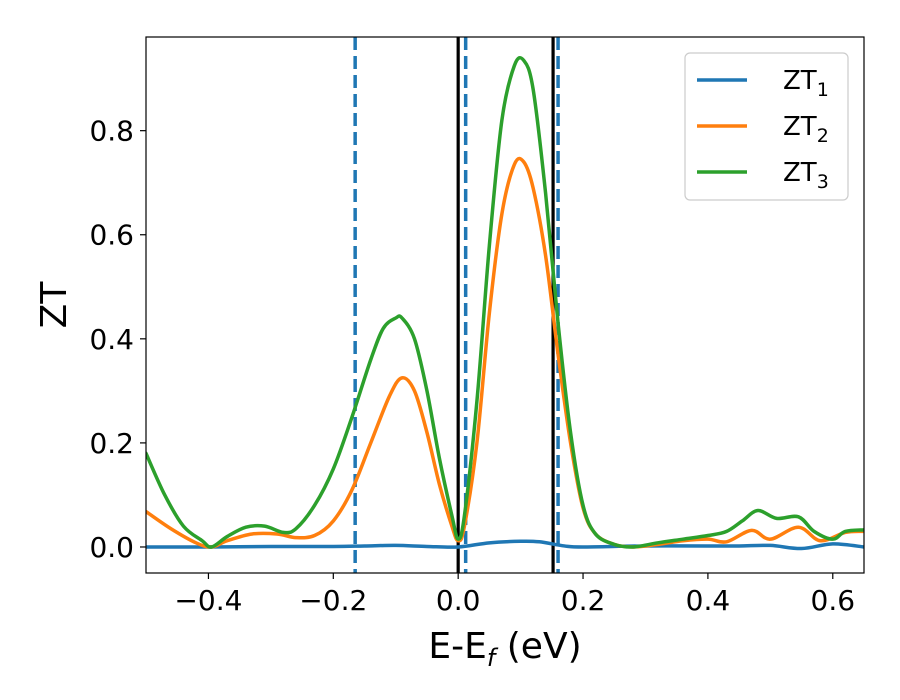  Describe the element at coordinates (538, 646) in the screenshot. I see `x-axis-label-unit: (eV)` at that location.